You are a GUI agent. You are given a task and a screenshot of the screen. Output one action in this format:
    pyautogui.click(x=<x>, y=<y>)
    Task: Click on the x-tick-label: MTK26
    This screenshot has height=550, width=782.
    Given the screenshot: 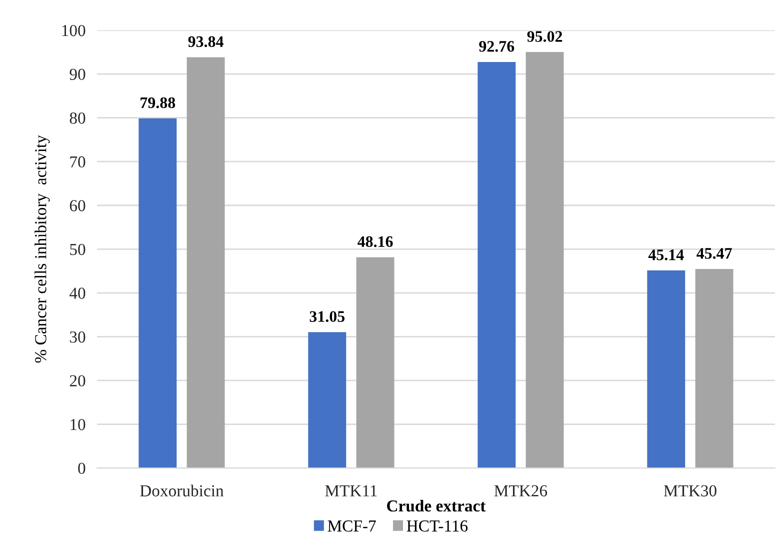 What is the action you would take?
    pyautogui.click(x=521, y=490)
    